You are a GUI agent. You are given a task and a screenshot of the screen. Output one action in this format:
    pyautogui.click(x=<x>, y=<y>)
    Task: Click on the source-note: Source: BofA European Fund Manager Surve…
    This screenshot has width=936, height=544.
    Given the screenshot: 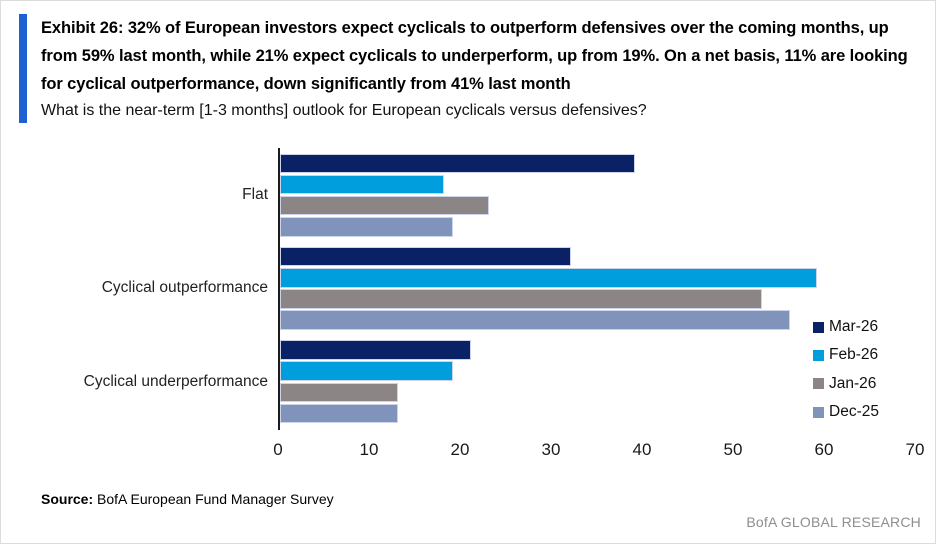 What is the action you would take?
    pyautogui.click(x=187, y=499)
    